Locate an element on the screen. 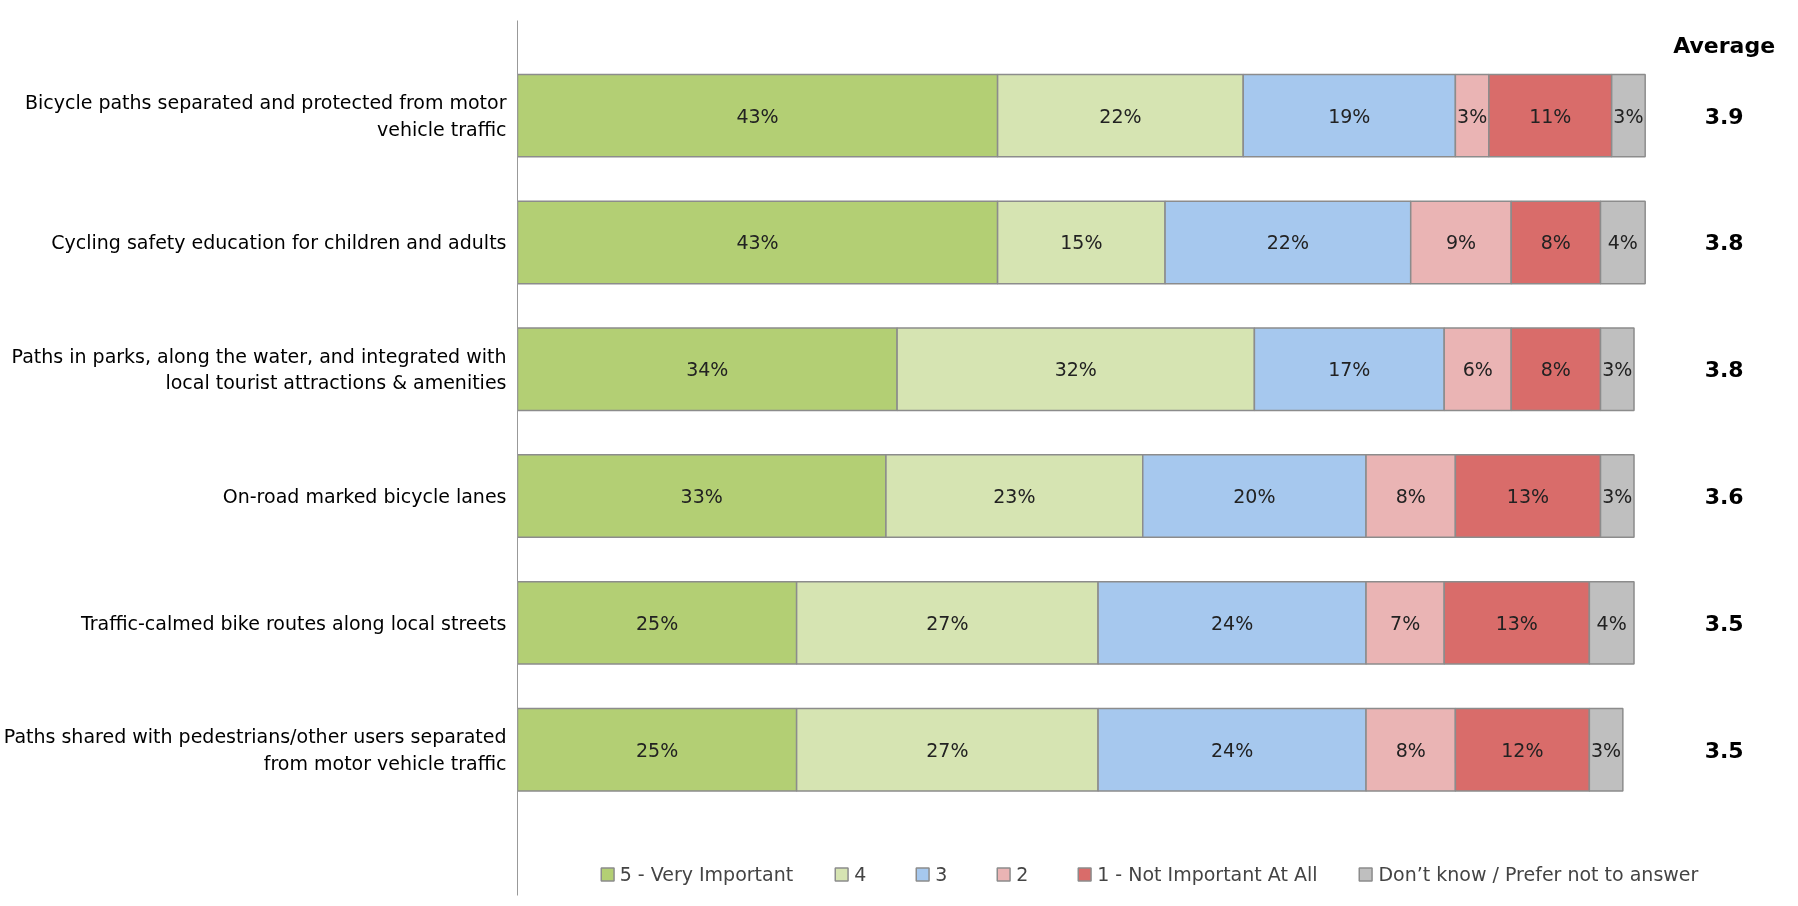  data-label: 19% is located at coordinates (1349, 115).